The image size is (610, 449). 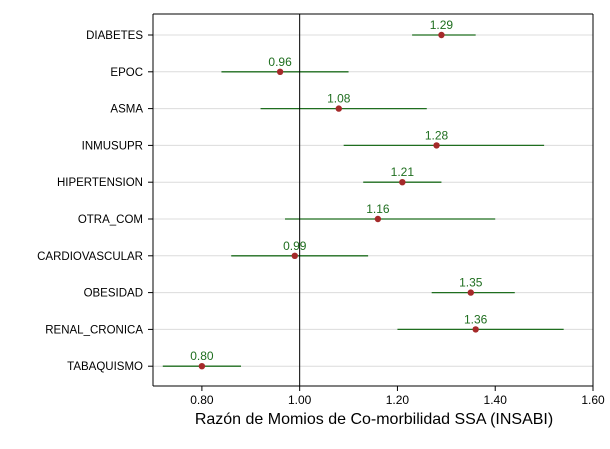 I want to click on category-label-tabaquismo: TABAQUISMO, so click(x=105, y=367).